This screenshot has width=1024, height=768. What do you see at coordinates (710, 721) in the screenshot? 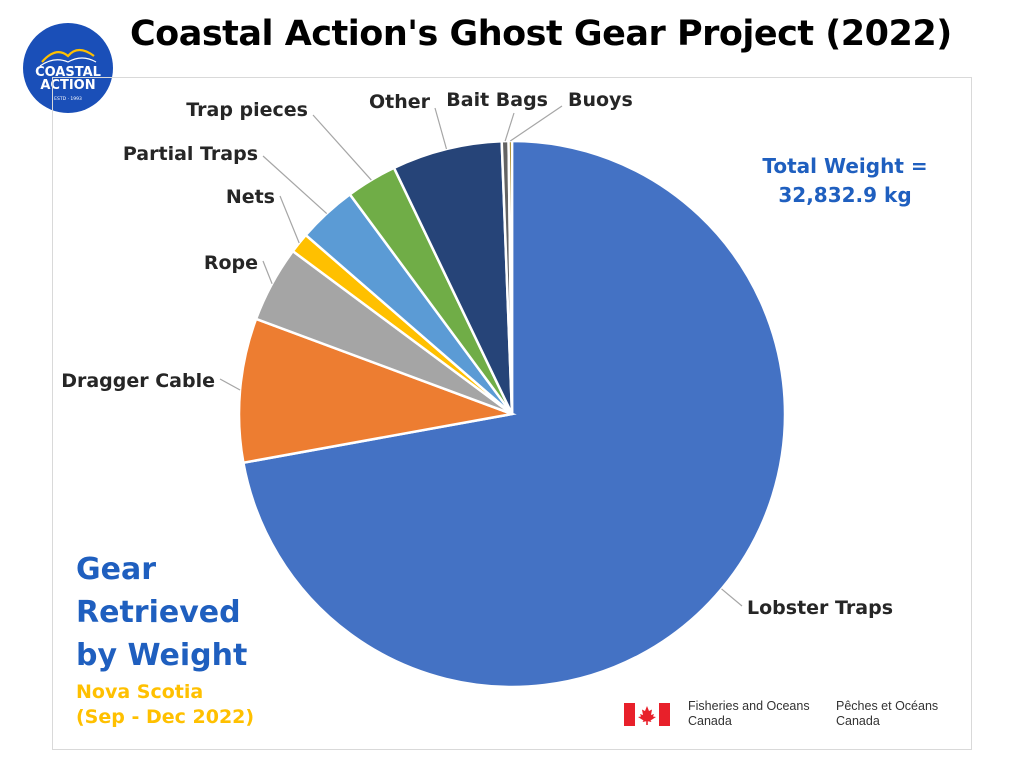
I see `dfo-en-line2: Canada` at bounding box center [710, 721].